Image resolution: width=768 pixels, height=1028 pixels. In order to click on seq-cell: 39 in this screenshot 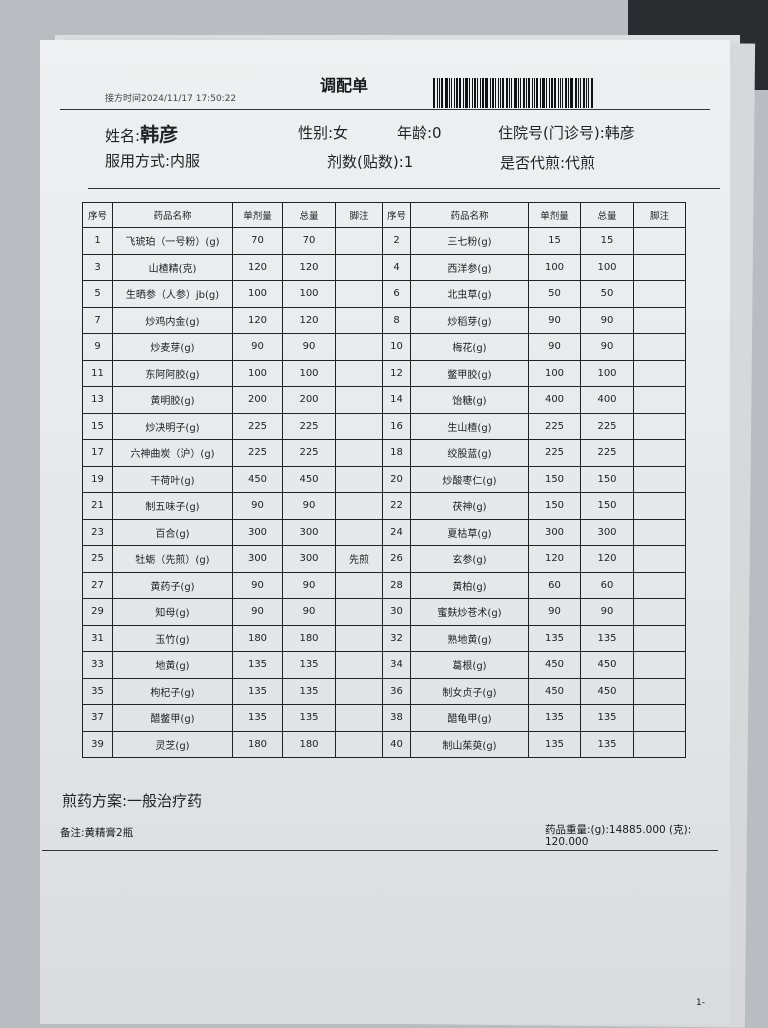, I will do `click(97, 744)`.